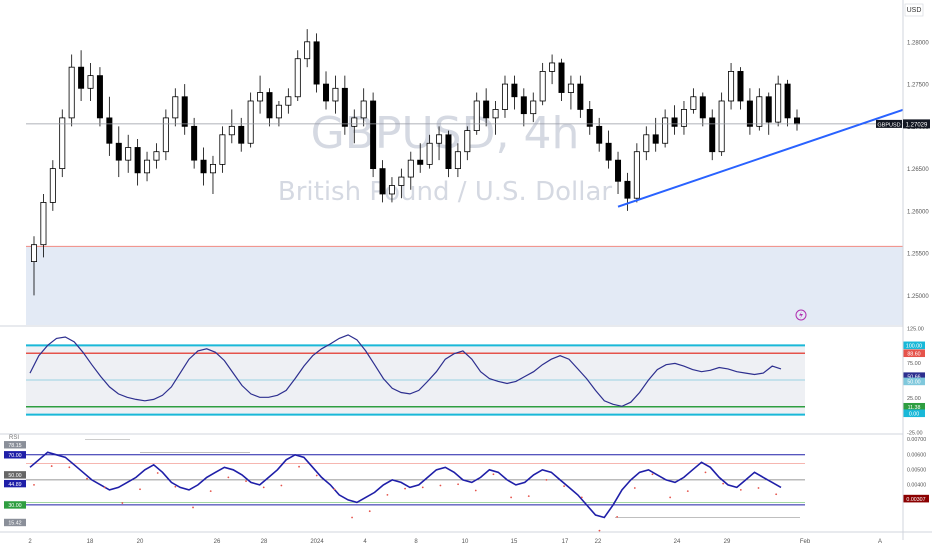  I want to click on left-level-tag, so click(15, 475).